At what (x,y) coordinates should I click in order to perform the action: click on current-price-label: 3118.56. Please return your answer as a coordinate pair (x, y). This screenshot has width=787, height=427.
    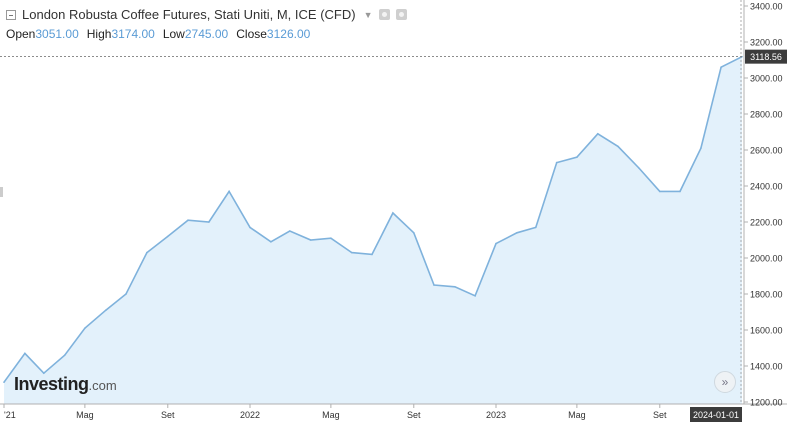
    Looking at the image, I should click on (766, 57).